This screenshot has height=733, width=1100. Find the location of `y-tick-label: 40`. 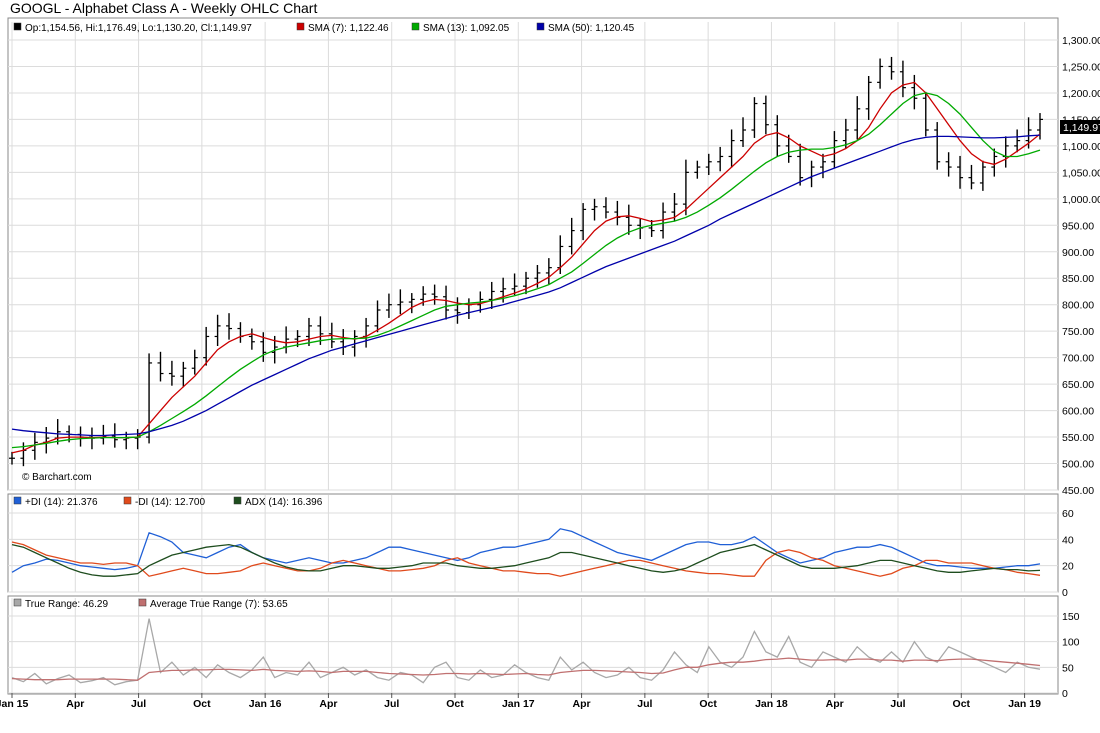

y-tick-label: 40 is located at coordinates (1068, 540).